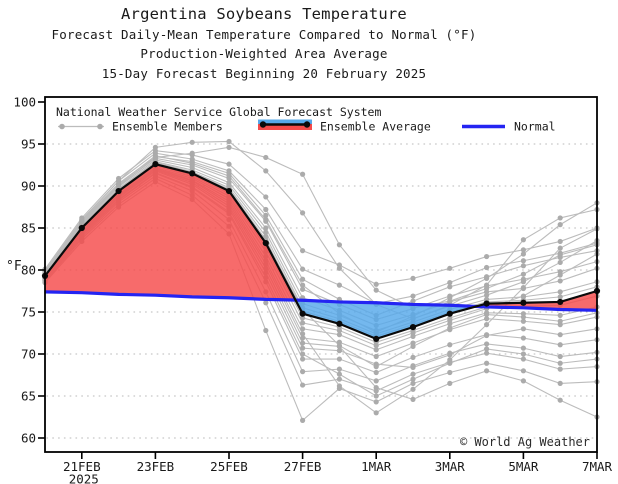 The height and width of the screenshot is (484, 618). What do you see at coordinates (28, 437) in the screenshot?
I see `y-tick-label: 60` at bounding box center [28, 437].